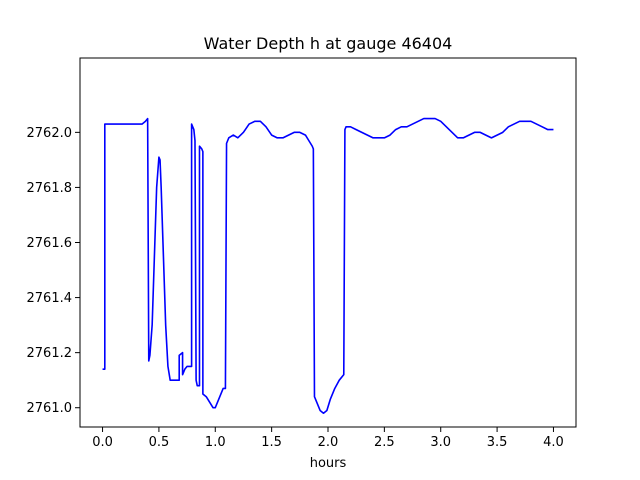 The width and height of the screenshot is (640, 480). What do you see at coordinates (159, 442) in the screenshot?
I see `x-tick-label: 0.5` at bounding box center [159, 442].